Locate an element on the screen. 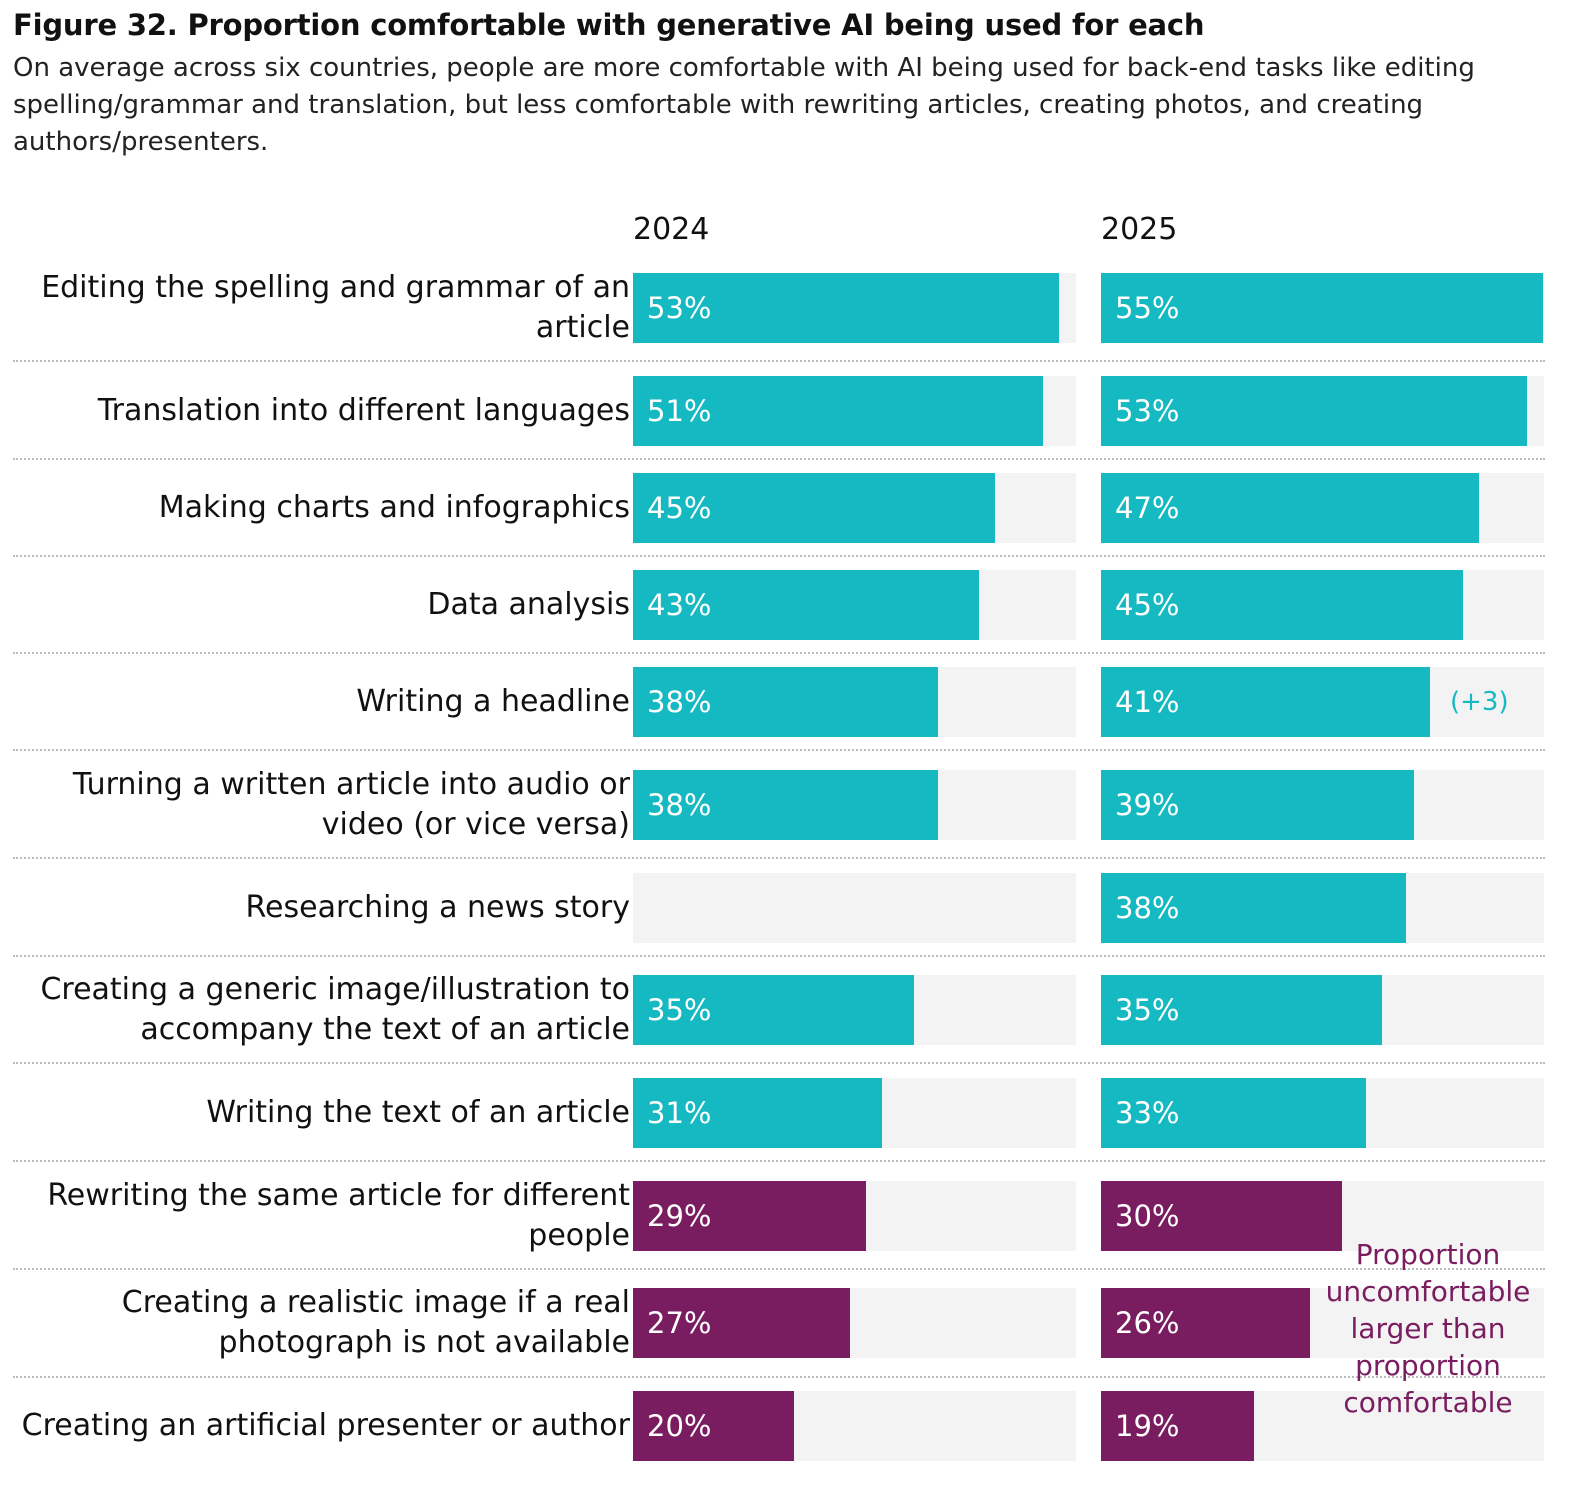 This screenshot has height=1512, width=1592. category-label: Writing a headline is located at coordinates (493, 701).